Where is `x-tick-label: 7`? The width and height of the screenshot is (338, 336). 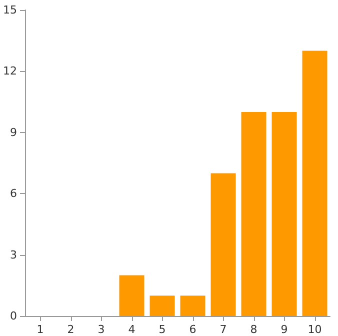 x-tick-label: 7 is located at coordinates (223, 329).